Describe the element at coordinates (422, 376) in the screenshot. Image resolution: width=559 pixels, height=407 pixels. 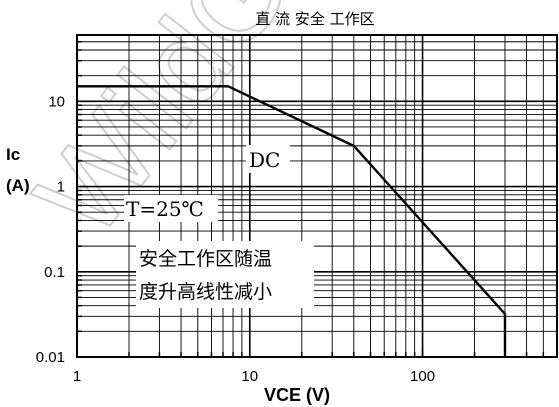
I see `x-tick-label: 100` at that location.